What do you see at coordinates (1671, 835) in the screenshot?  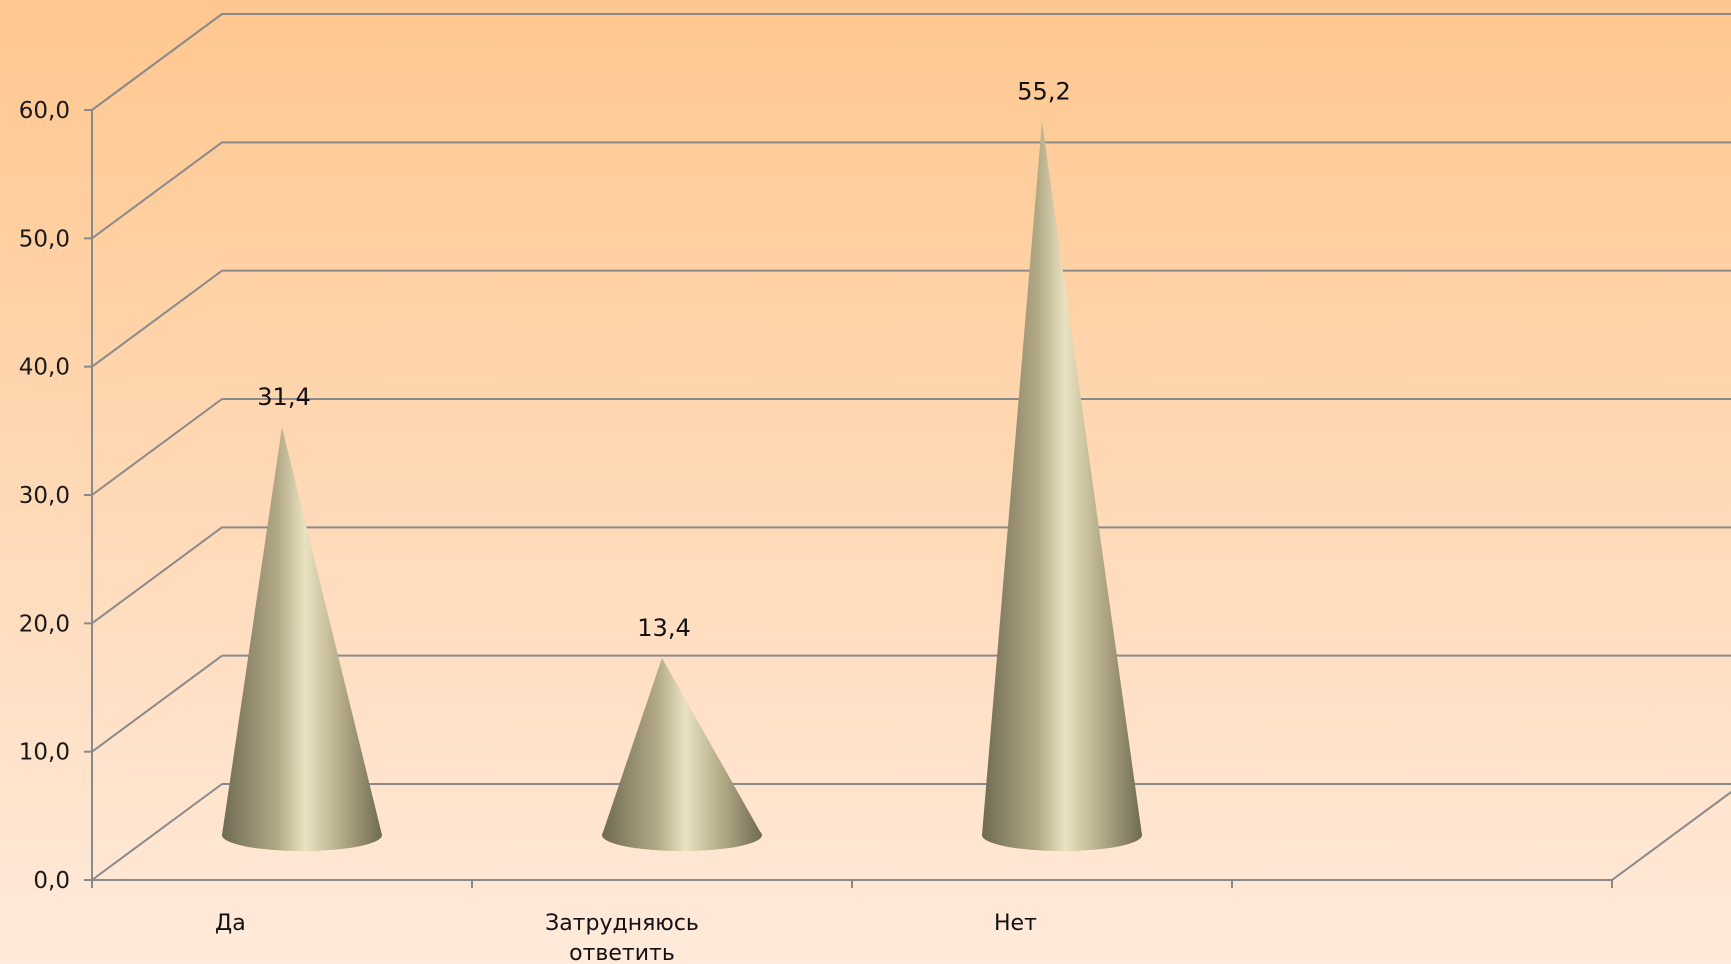 I see `floor-right-edge` at bounding box center [1671, 835].